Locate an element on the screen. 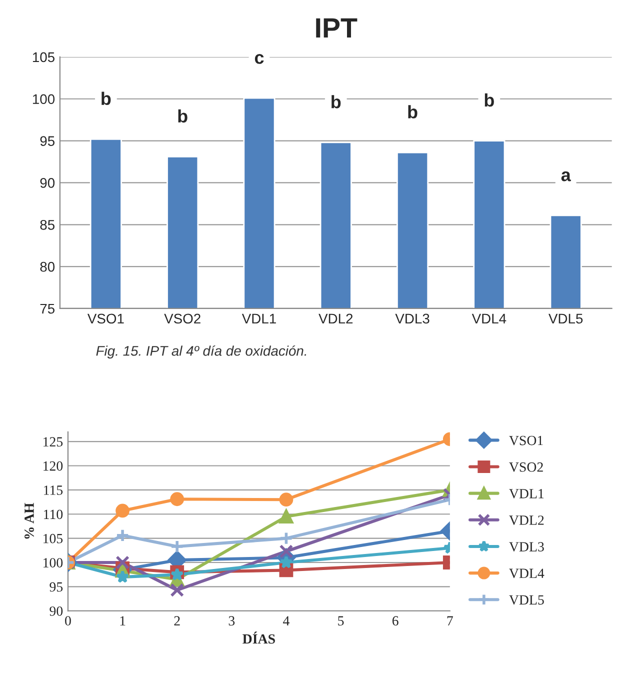 This screenshot has width=618, height=678. y-tick-label: 115 is located at coordinates (53, 490).